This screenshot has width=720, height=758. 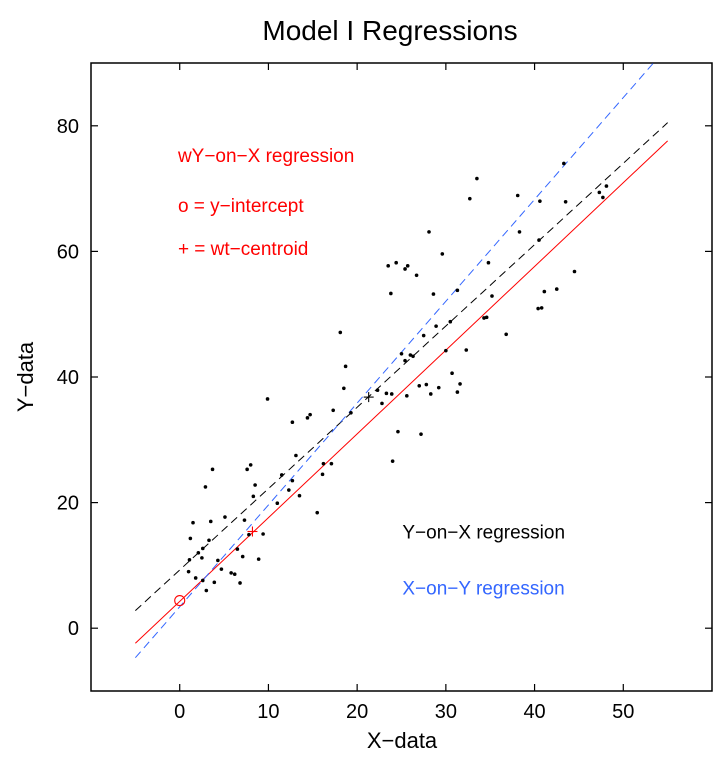 I want to click on y-tick-label: 60, so click(x=68, y=252).